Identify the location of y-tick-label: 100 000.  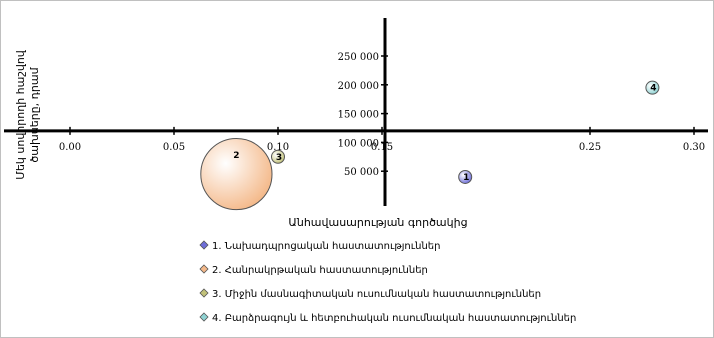
(358, 143).